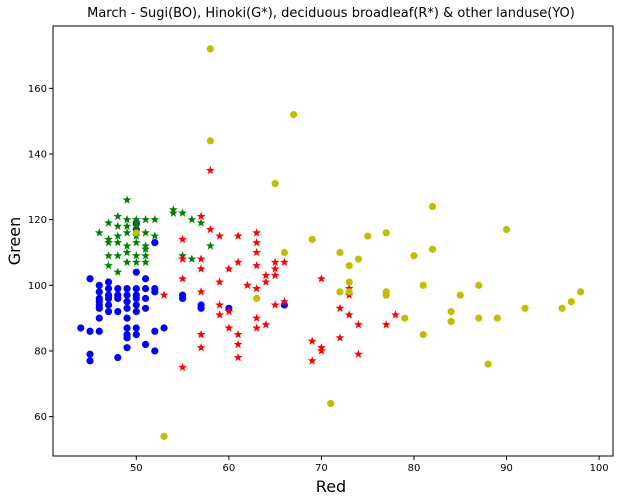 This screenshot has width=620, height=501. What do you see at coordinates (321, 468) in the screenshot?
I see `x-tick-label: 70` at bounding box center [321, 468].